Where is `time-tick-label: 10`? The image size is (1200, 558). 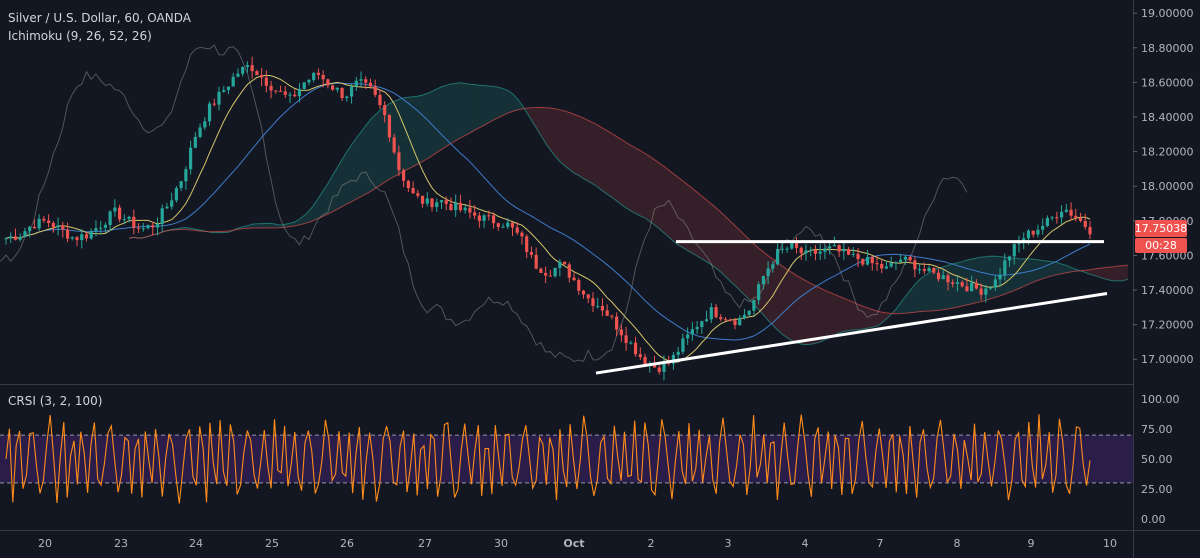 time-tick-label: 10 is located at coordinates (1110, 543).